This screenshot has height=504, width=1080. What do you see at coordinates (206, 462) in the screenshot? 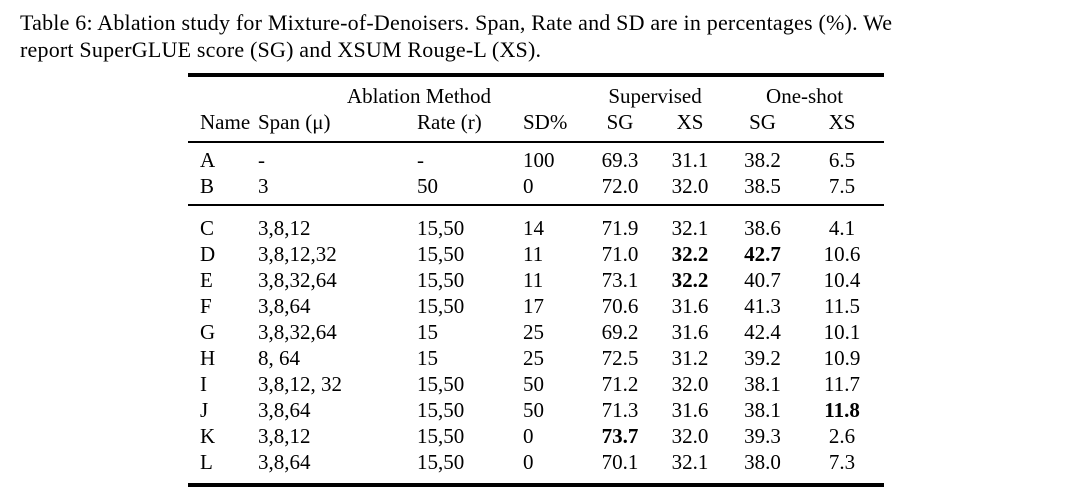
I see `table-cell: L` at bounding box center [206, 462].